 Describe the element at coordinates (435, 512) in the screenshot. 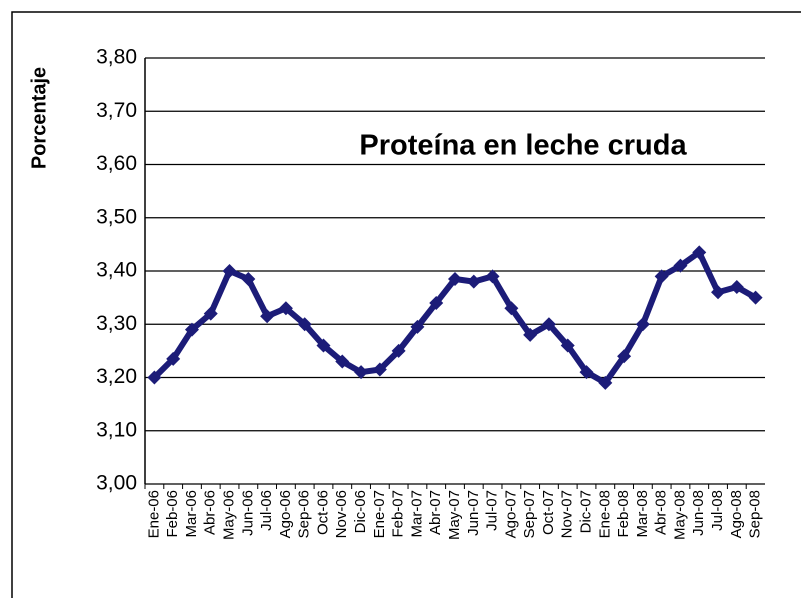

I see `x-tick-label: Abr-07` at that location.